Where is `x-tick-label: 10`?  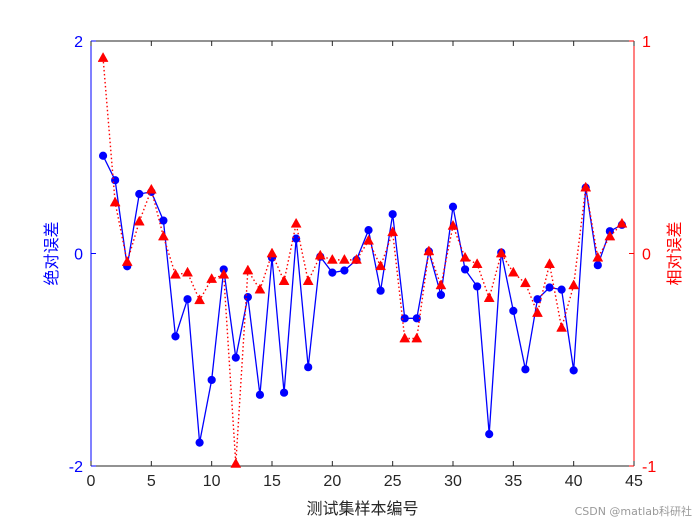 x-tick-label: 10 is located at coordinates (212, 481).